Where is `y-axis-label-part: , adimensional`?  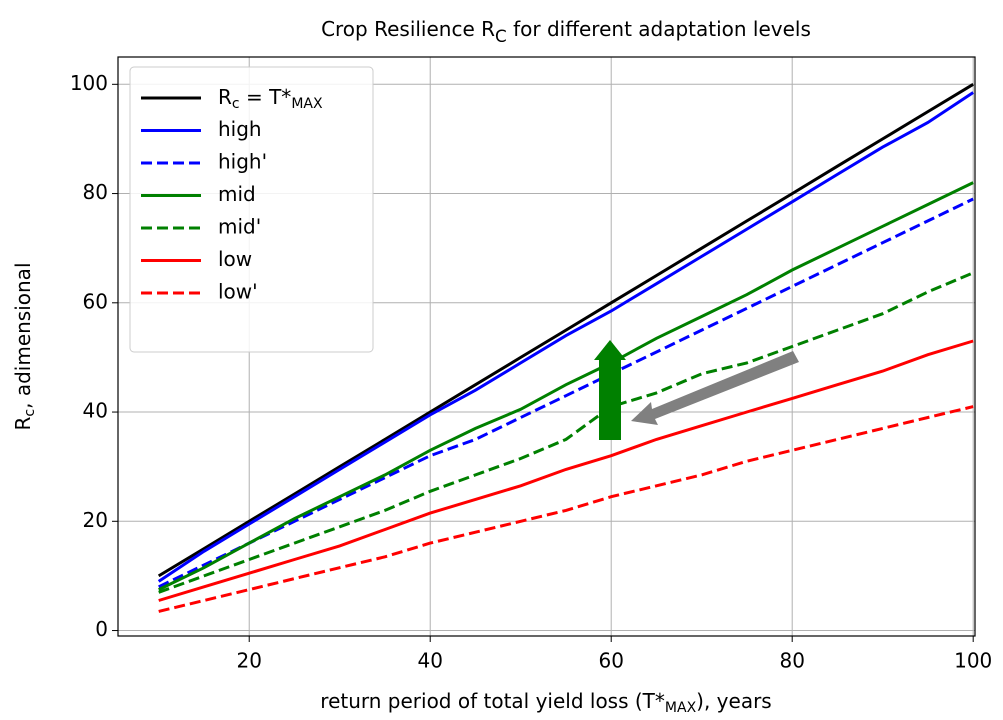
y-axis-label-part: , adimensional is located at coordinates (23, 336).